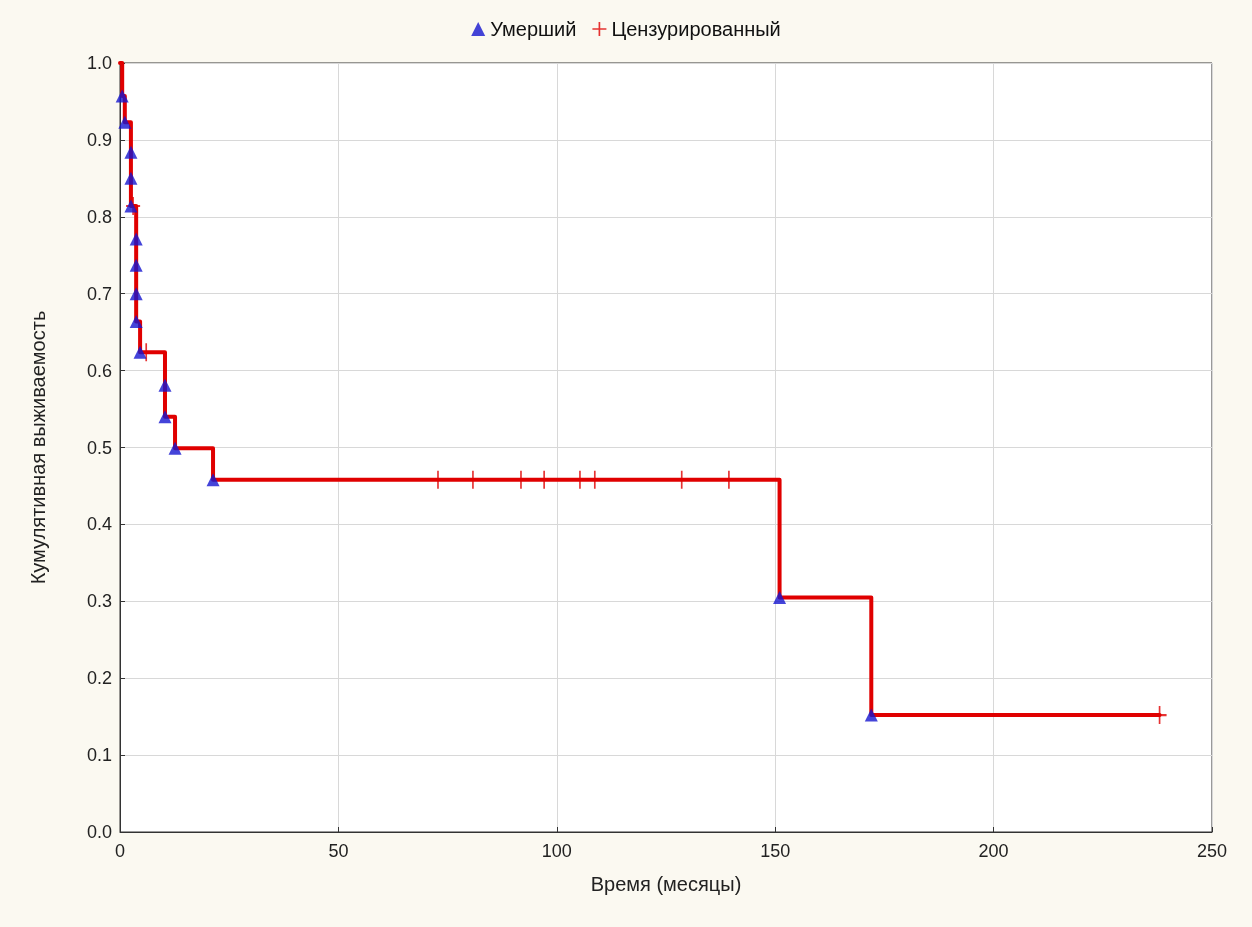  Describe the element at coordinates (1212, 851) in the screenshot. I see `x-tick-label: 250` at that location.